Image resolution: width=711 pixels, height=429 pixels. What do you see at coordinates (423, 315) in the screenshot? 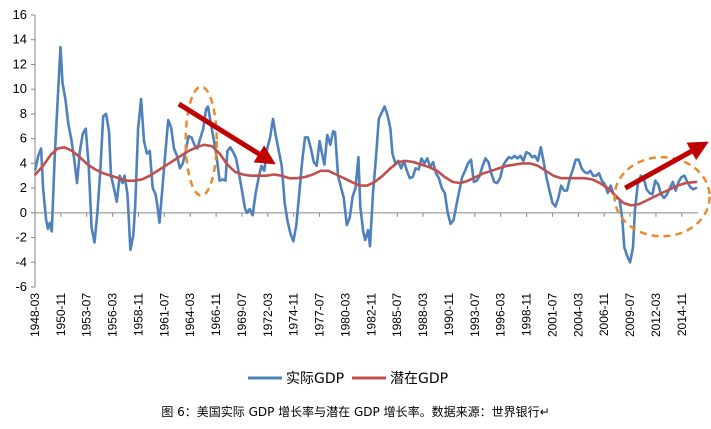
I see `x-tick-label: 1988-03` at bounding box center [423, 315].